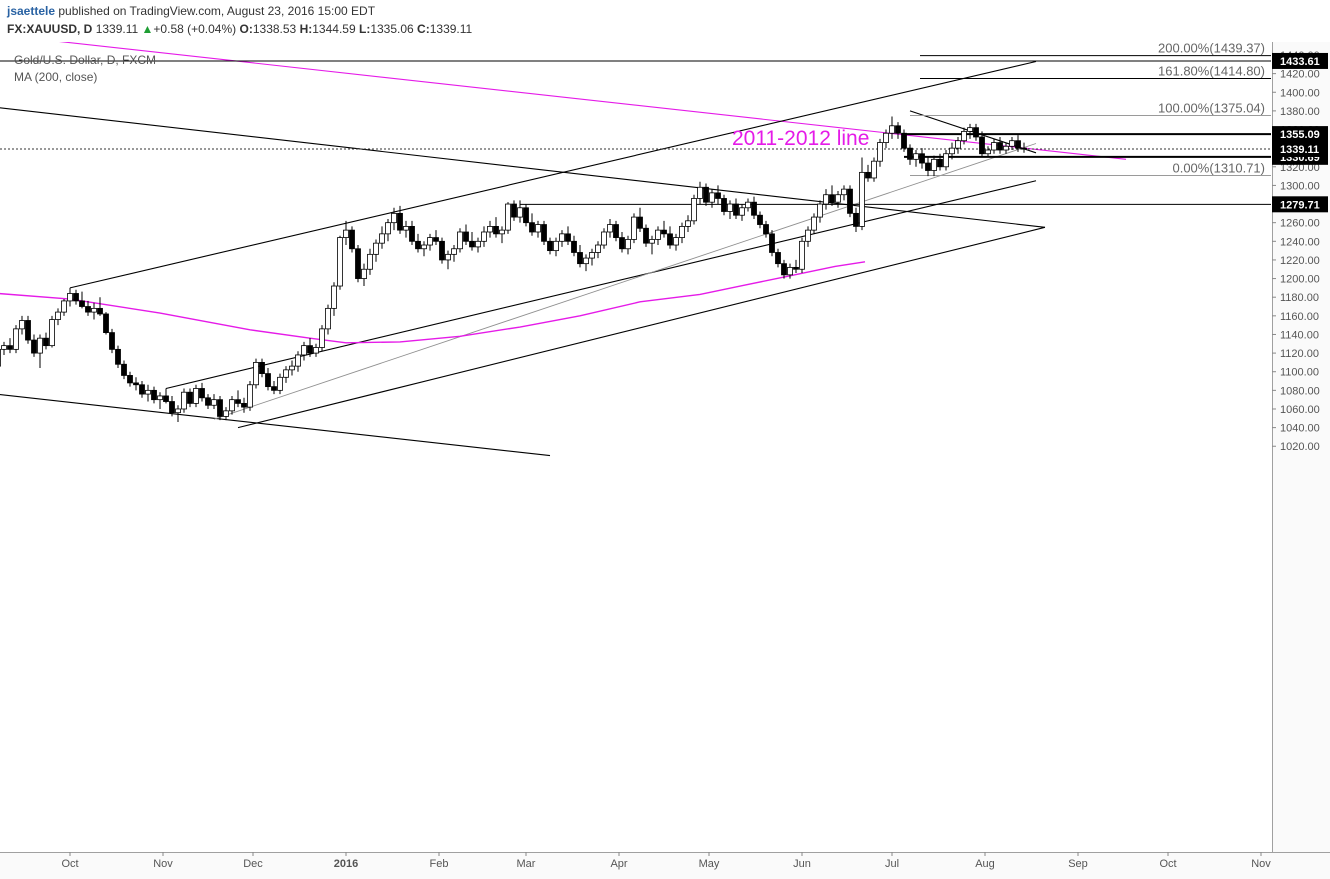 The height and width of the screenshot is (879, 1330). I want to click on x-tick-label: Apr, so click(618, 864).